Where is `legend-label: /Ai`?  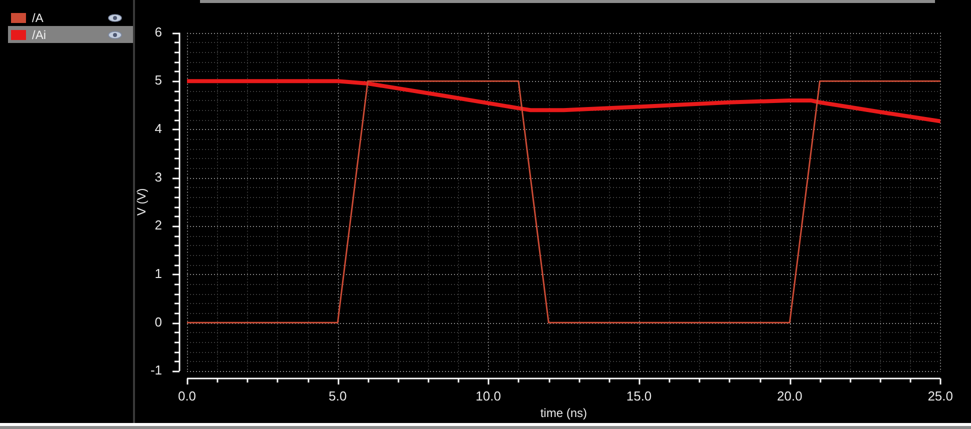 legend-label: /Ai is located at coordinates (39, 35).